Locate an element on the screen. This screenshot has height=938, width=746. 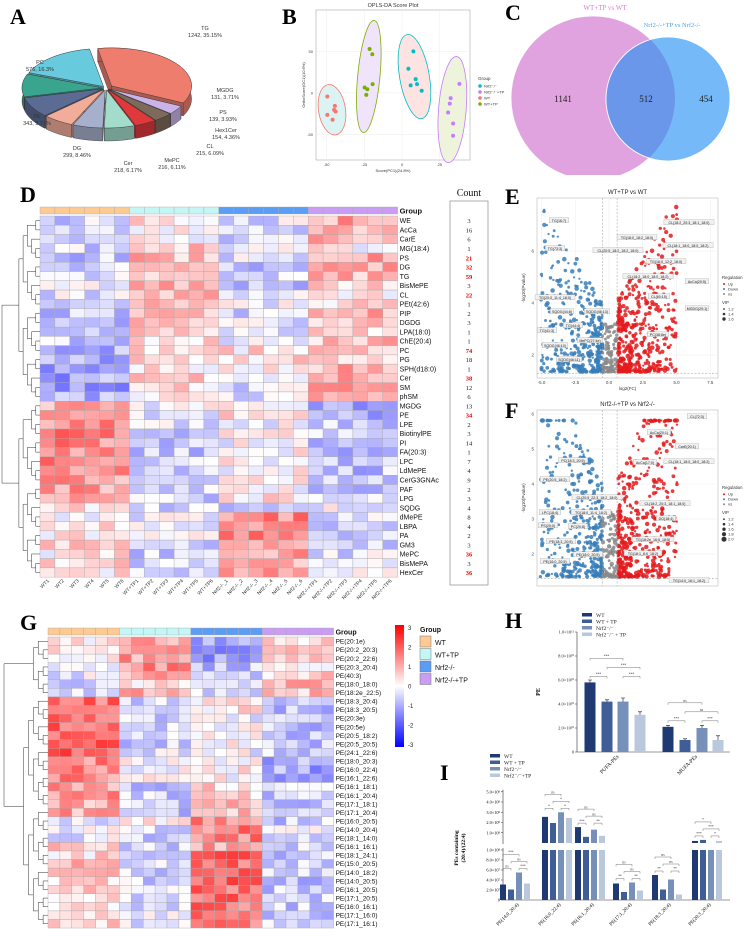
legend-size-marker is located at coordinates (724, 529).